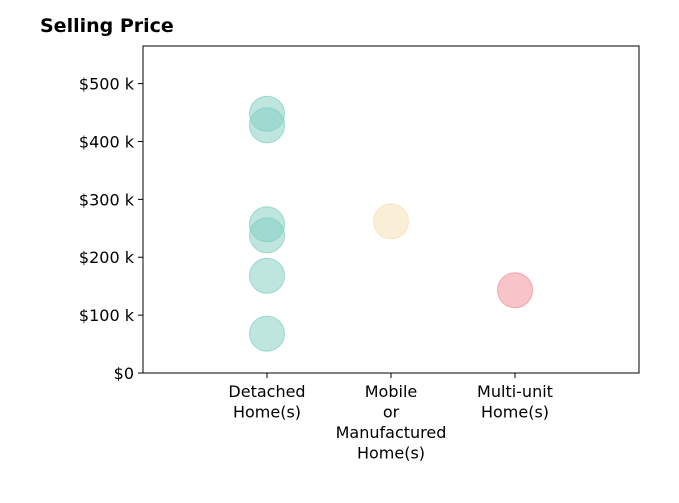 This screenshot has height=503, width=679. What do you see at coordinates (391, 432) in the screenshot?
I see `x-tick-label: Manufactured` at bounding box center [391, 432].